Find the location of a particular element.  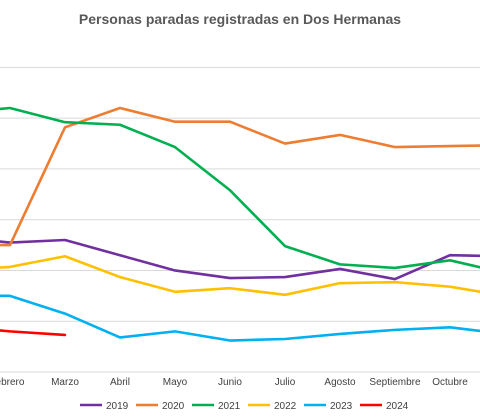

x-tick-label: ebrero is located at coordinates (12, 382).